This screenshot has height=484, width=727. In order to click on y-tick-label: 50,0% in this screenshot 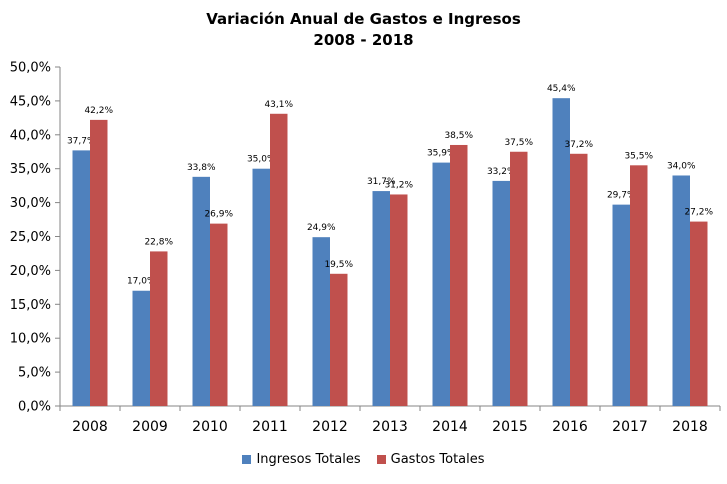, I will do `click(30, 68)`.